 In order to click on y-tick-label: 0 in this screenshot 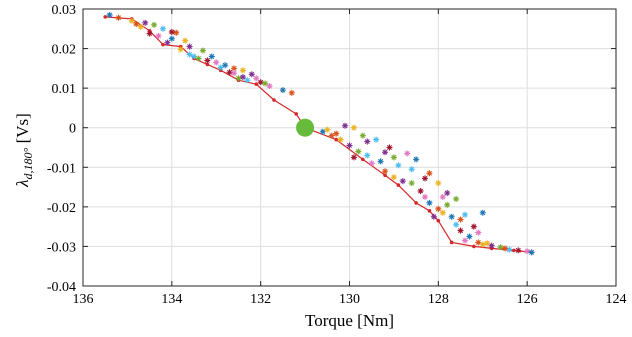, I will do `click(72, 129)`.